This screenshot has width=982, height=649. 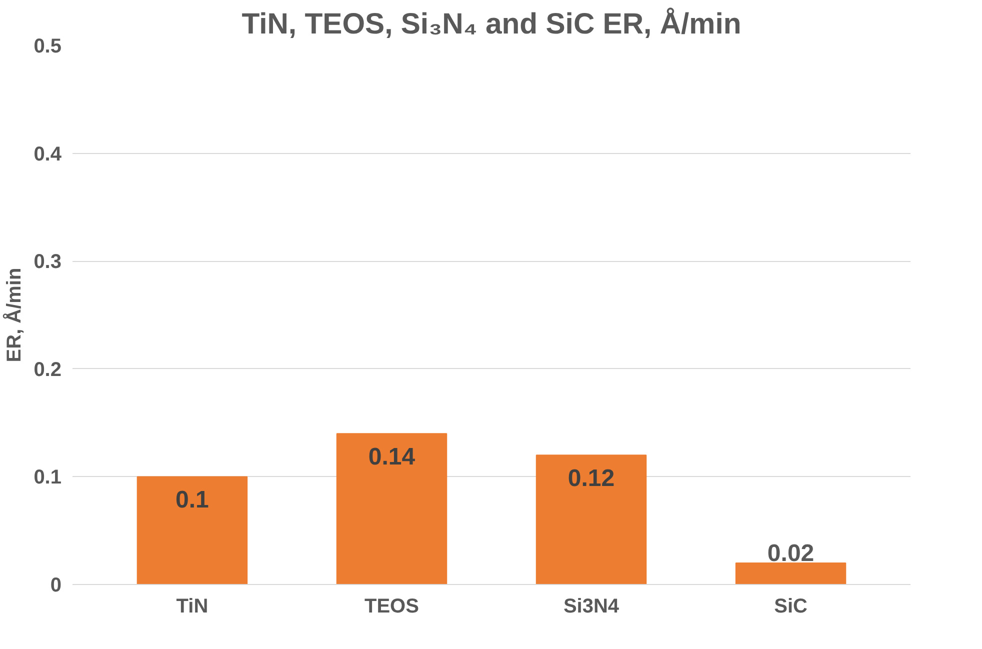 I want to click on y-tick-label: 0.2, so click(x=48, y=369).